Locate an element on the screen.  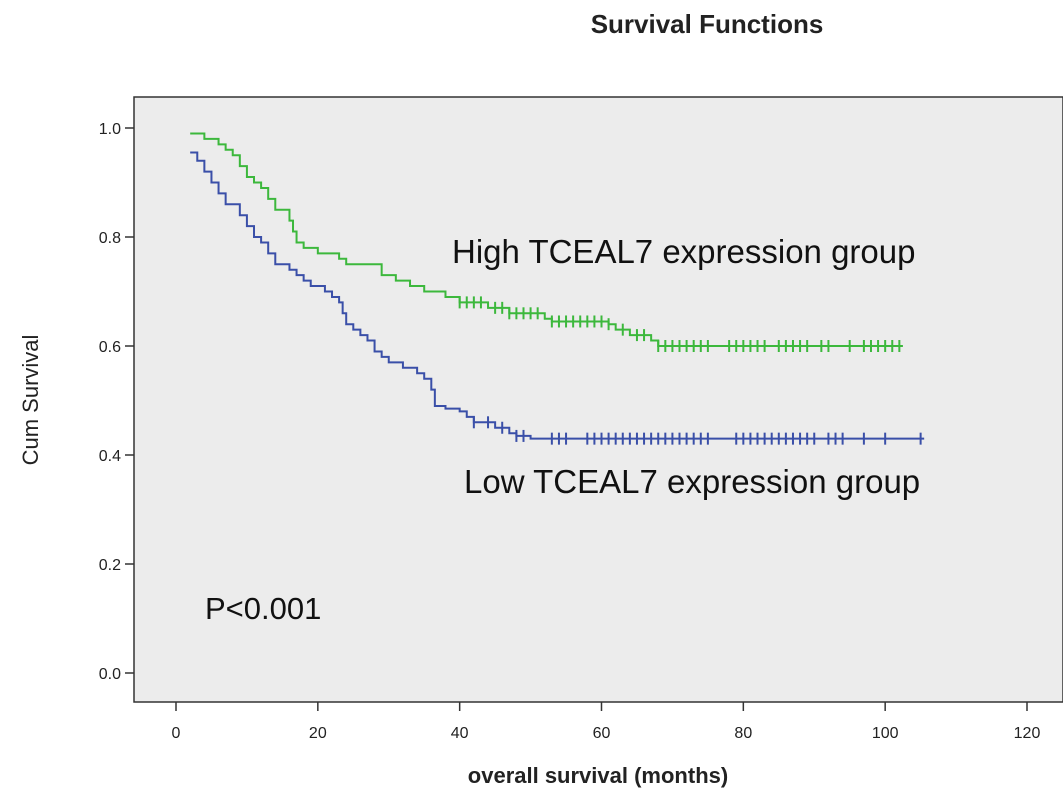
chart-title: Survival Functions is located at coordinates (707, 24).